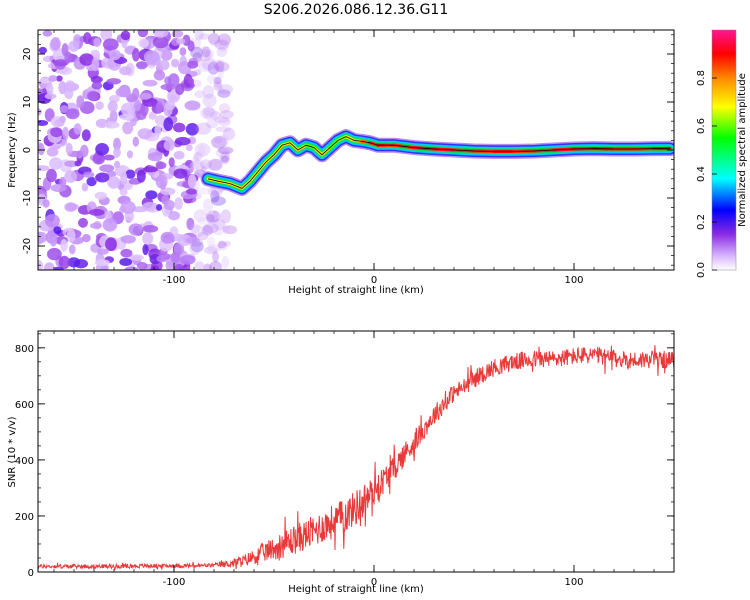 This screenshot has width=750, height=600. I want to click on y-tick-label: -20, so click(27, 246).